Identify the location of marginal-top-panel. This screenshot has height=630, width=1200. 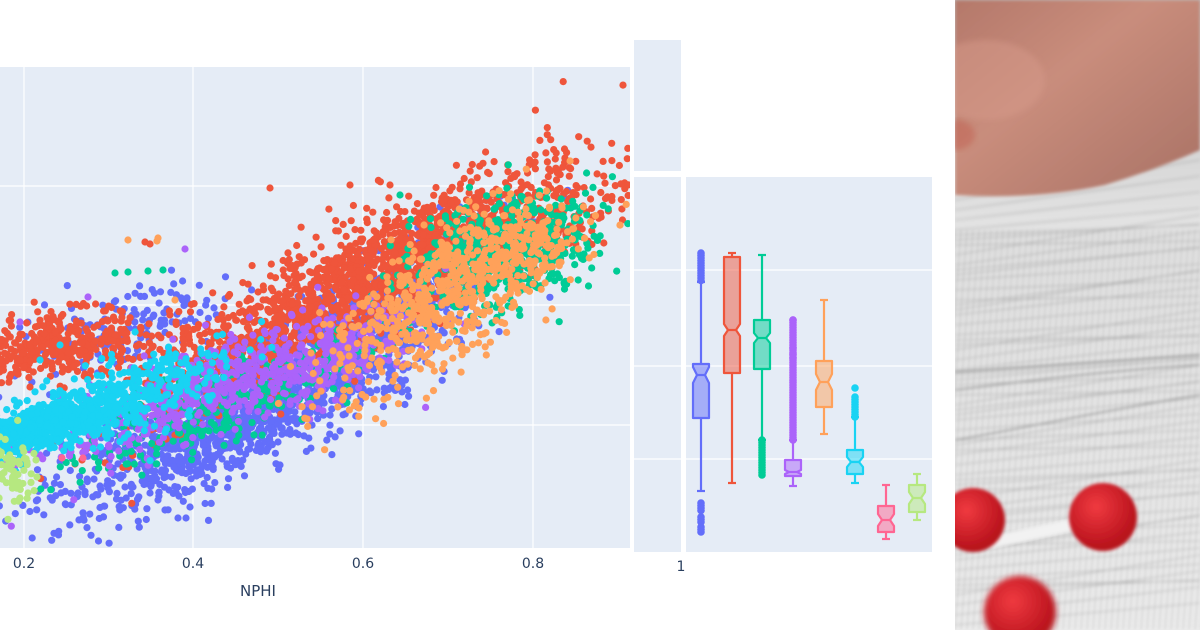
(657, 105).